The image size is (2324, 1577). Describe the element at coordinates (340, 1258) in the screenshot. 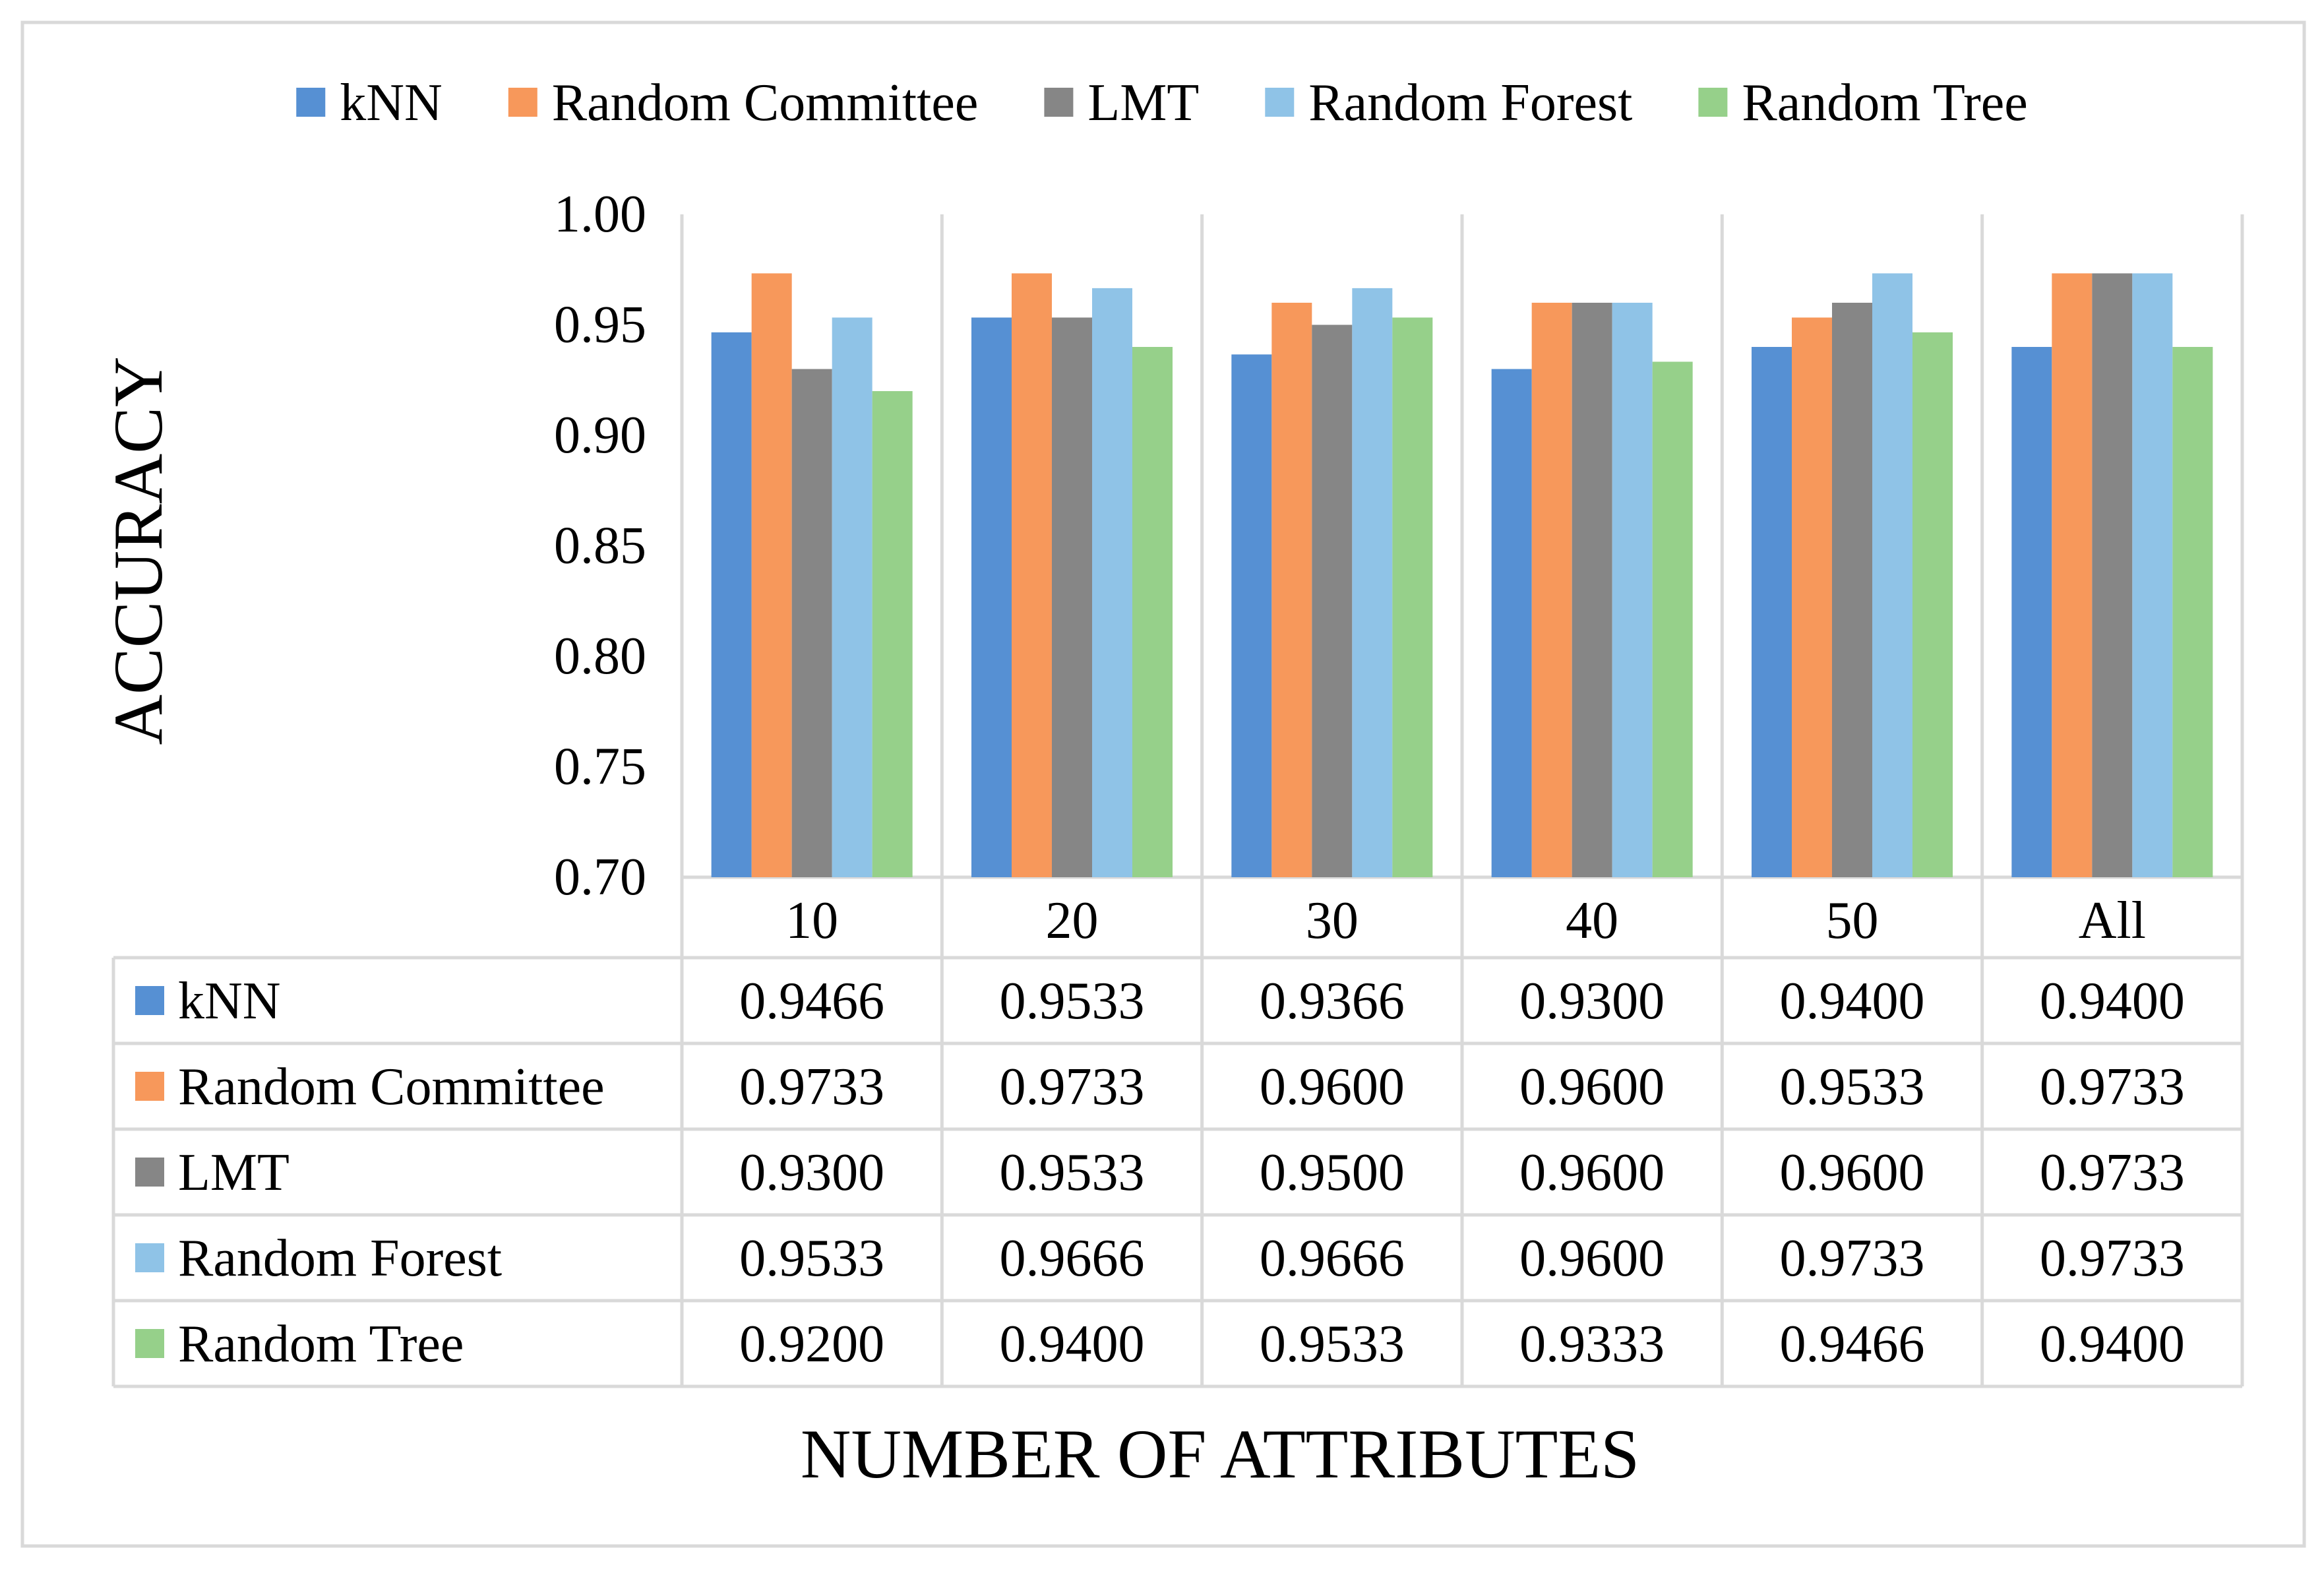

I see `table-series-label: Random Forest` at that location.